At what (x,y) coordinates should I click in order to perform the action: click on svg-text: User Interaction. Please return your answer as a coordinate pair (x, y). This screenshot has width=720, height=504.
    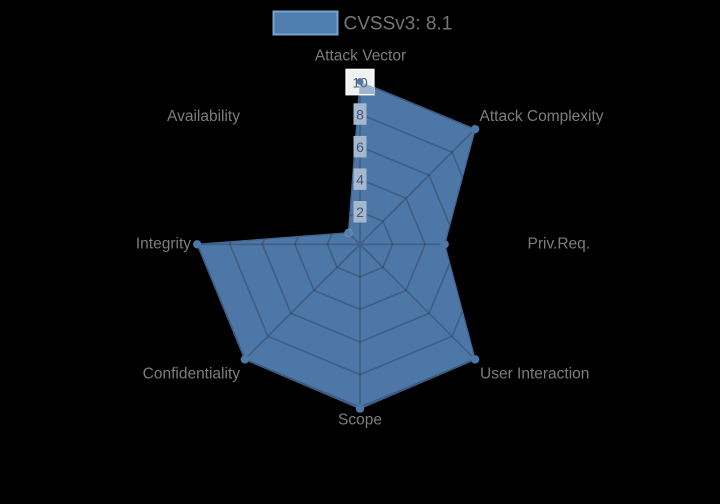
    Looking at the image, I should click on (534, 374).